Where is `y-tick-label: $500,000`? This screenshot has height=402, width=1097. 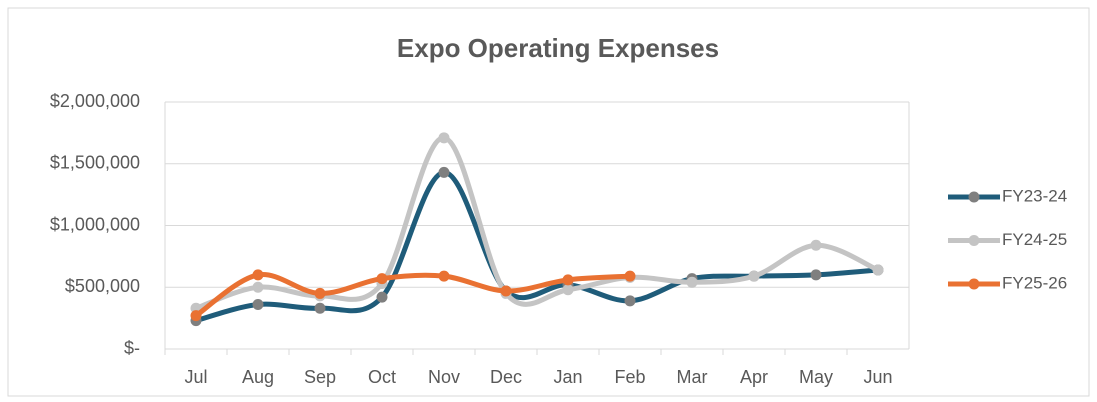 y-tick-label: $500,000 is located at coordinates (102, 286).